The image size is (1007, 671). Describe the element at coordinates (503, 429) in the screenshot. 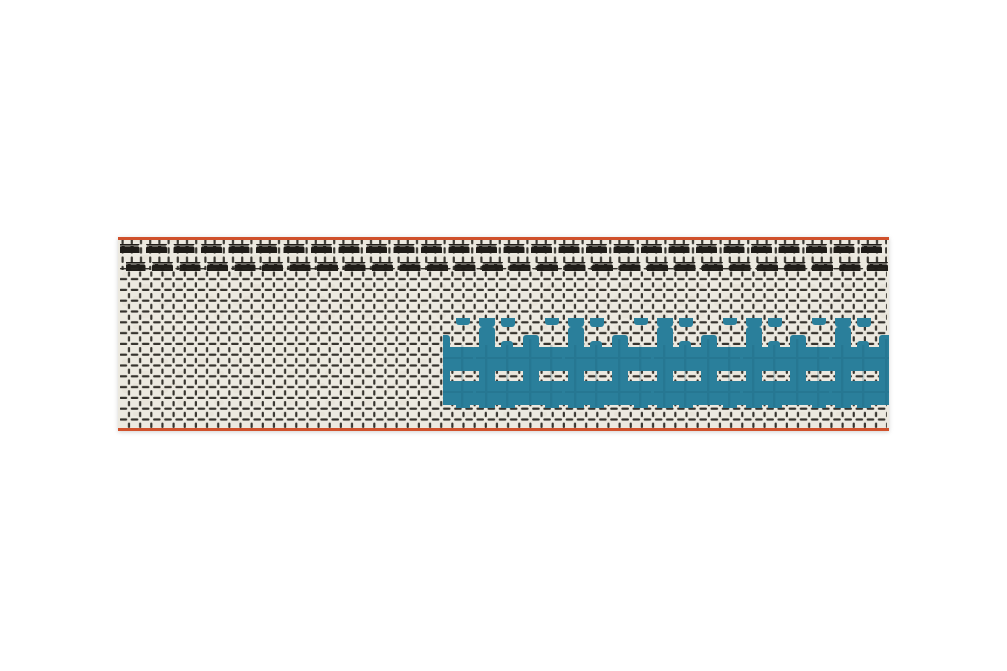

I see `selvedge-bottom-edge` at that location.